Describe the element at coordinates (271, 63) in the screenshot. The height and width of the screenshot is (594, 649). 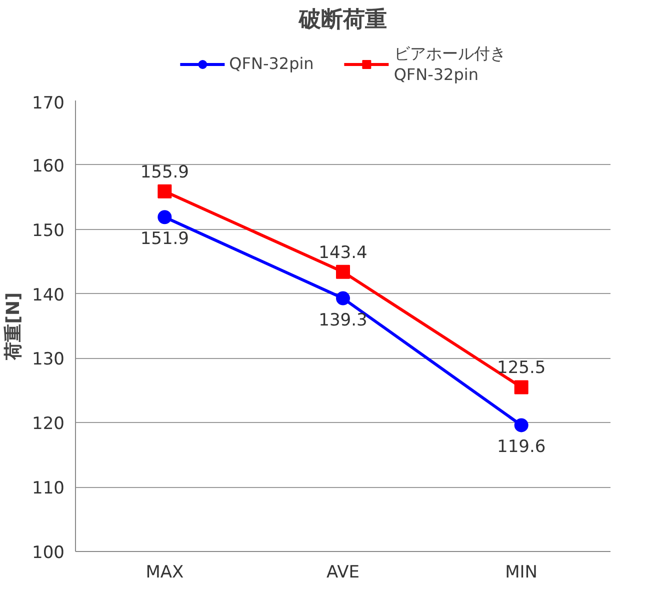
I see `legend-label: QFN-32pin` at that location.